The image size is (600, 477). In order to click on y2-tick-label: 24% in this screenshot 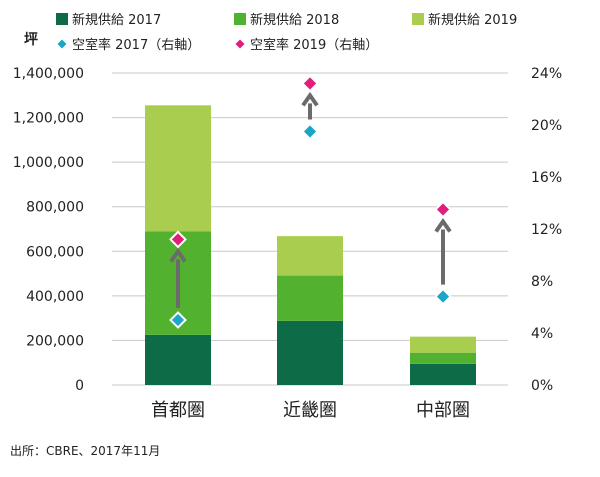, I will do `click(546, 74)`.